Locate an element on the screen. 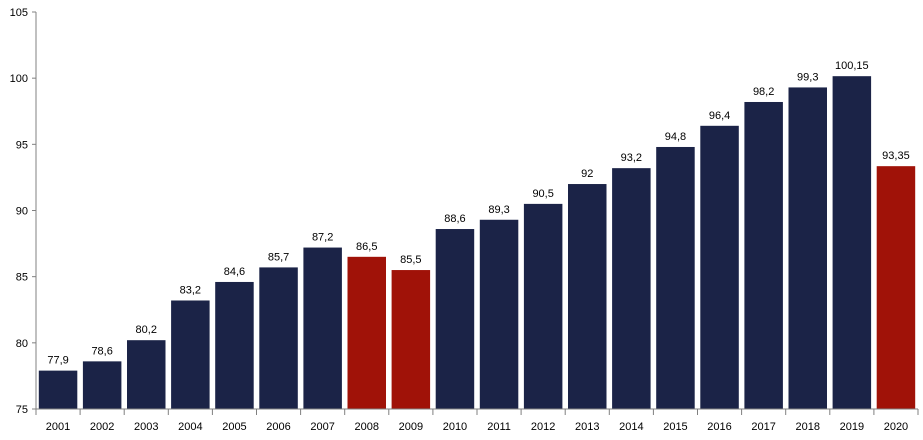 The image size is (923, 440). x-tick-label-2013: 2013 is located at coordinates (587, 427).